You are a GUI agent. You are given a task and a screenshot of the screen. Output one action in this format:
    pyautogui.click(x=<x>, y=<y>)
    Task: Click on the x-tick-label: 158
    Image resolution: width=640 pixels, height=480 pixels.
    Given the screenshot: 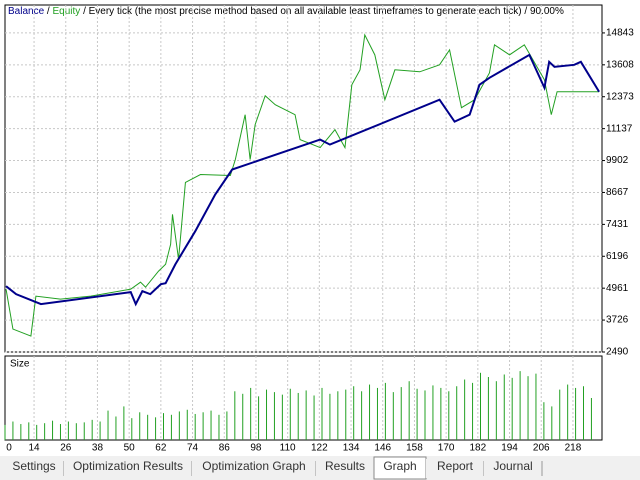 What is the action you would take?
    pyautogui.click(x=414, y=448)
    